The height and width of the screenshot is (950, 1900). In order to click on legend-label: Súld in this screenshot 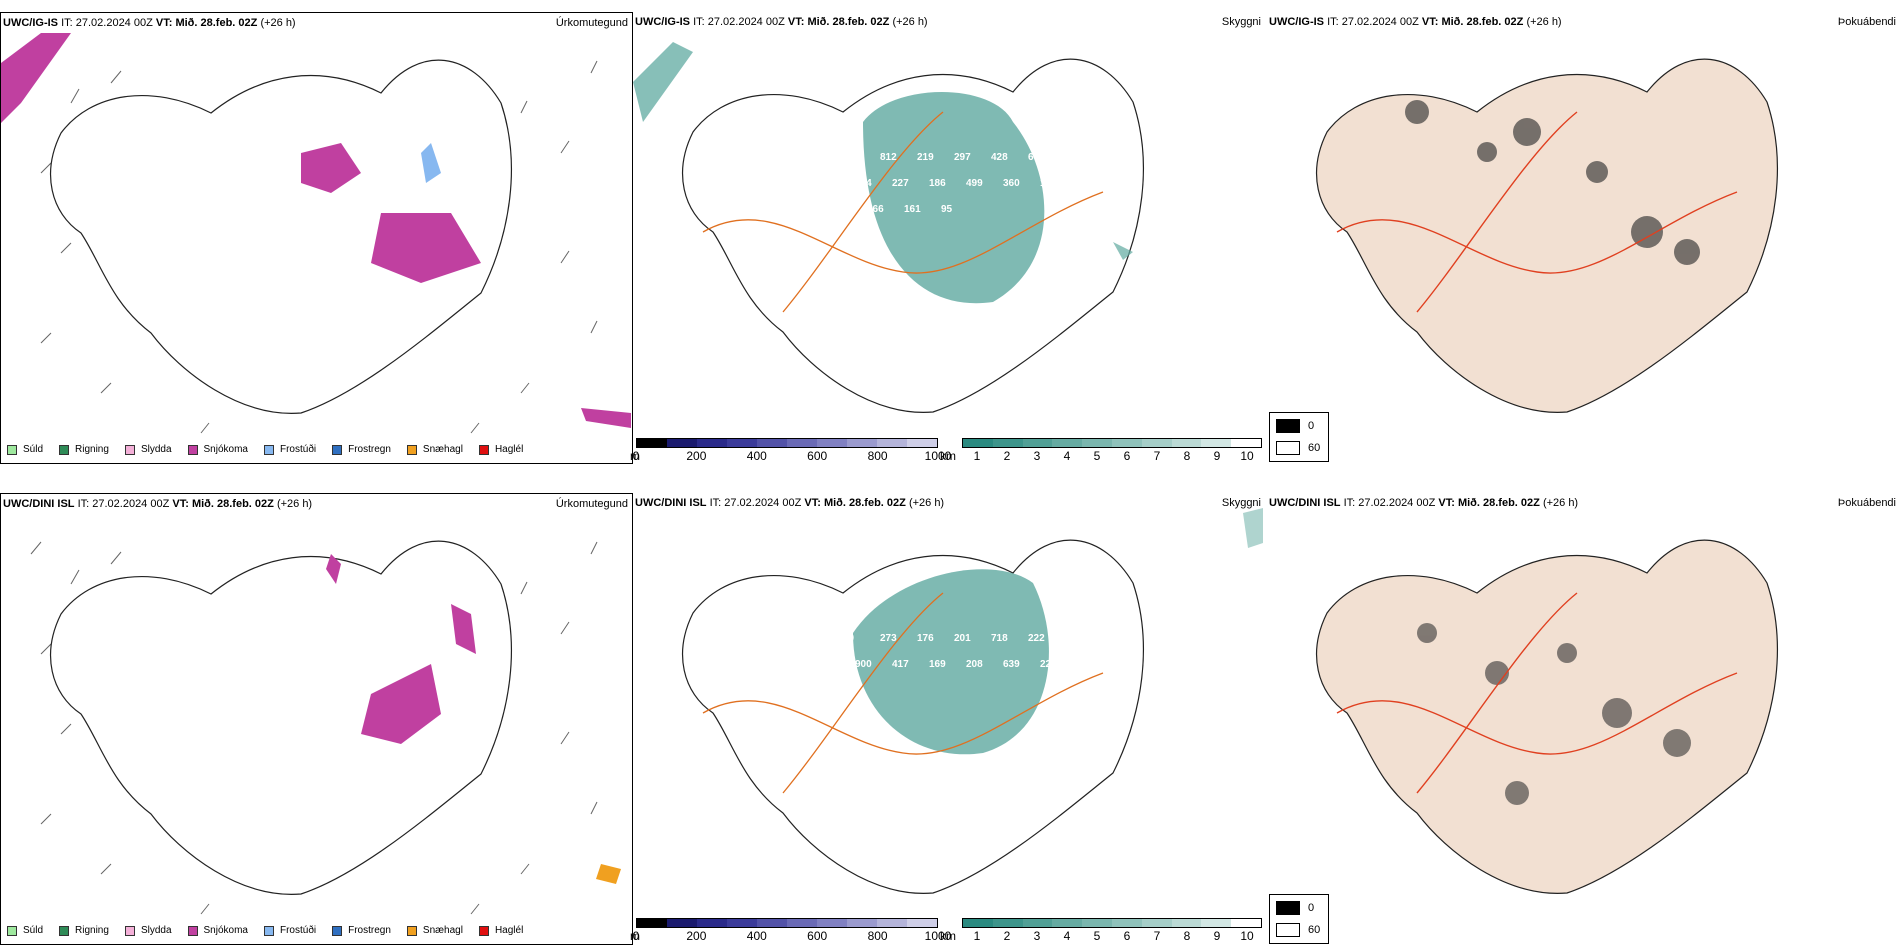, I will do `click(33, 930)`.